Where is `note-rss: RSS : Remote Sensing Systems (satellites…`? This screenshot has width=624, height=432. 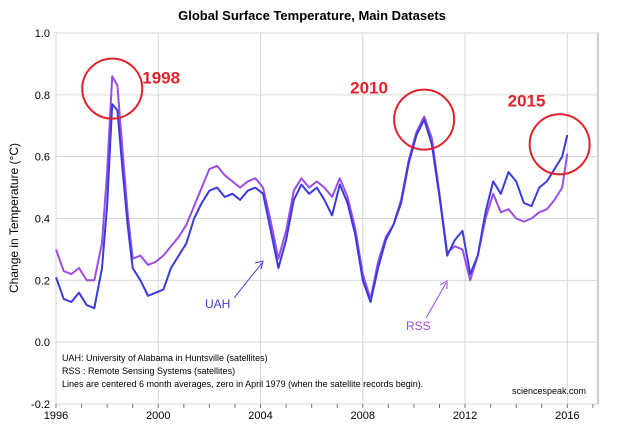 note-rss: RSS : Remote Sensing Systems (satellites… is located at coordinates (148, 371).